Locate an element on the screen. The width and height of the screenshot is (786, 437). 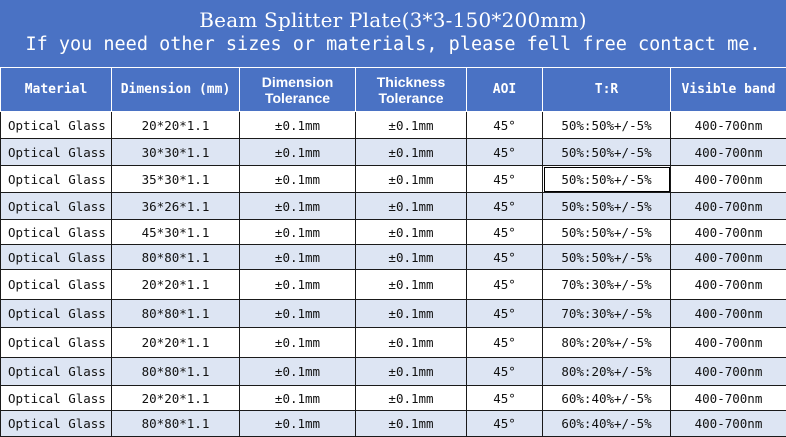
header-dimension: Dimension (mm) is located at coordinates (176, 90).